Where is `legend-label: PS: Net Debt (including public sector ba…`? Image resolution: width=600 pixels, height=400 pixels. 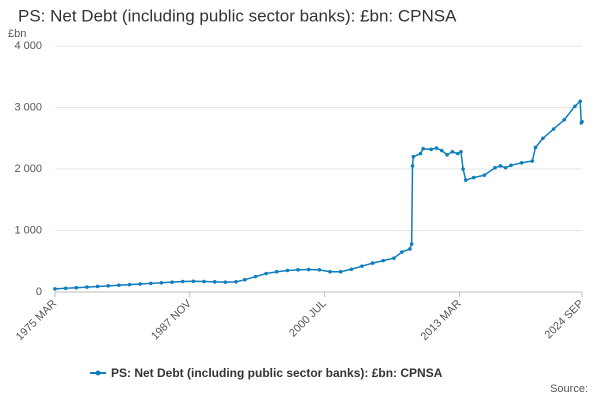
legend-label: PS: Net Debt (including public sector ba… is located at coordinates (277, 373).